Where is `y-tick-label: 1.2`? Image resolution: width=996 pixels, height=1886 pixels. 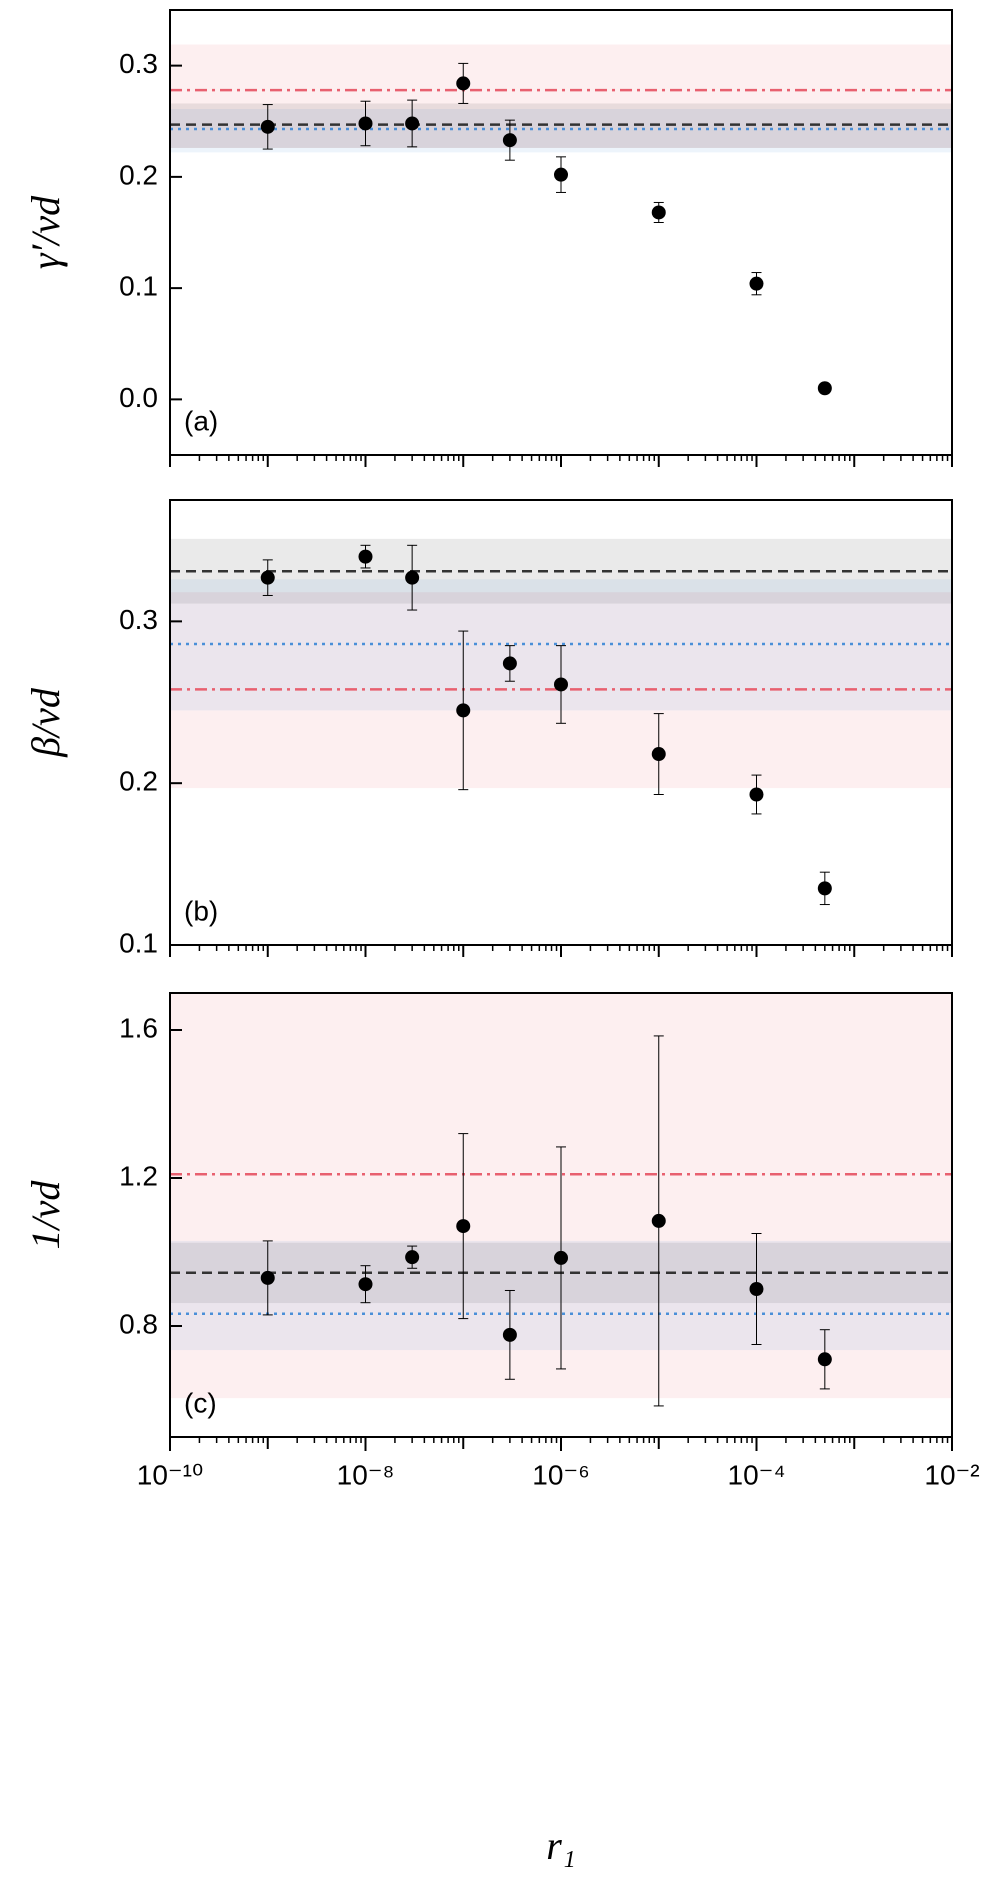
y-tick-label: 1.2 is located at coordinates (138, 1175).